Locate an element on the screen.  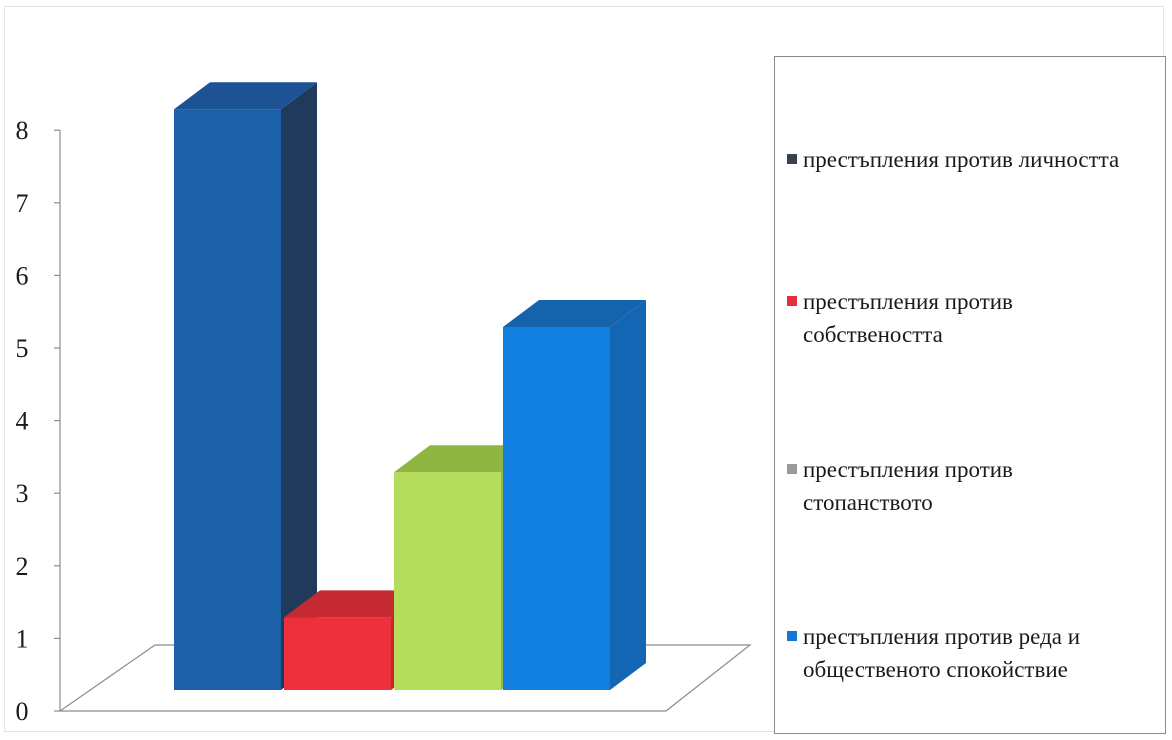
chart-floor is located at coordinates (405, 678).